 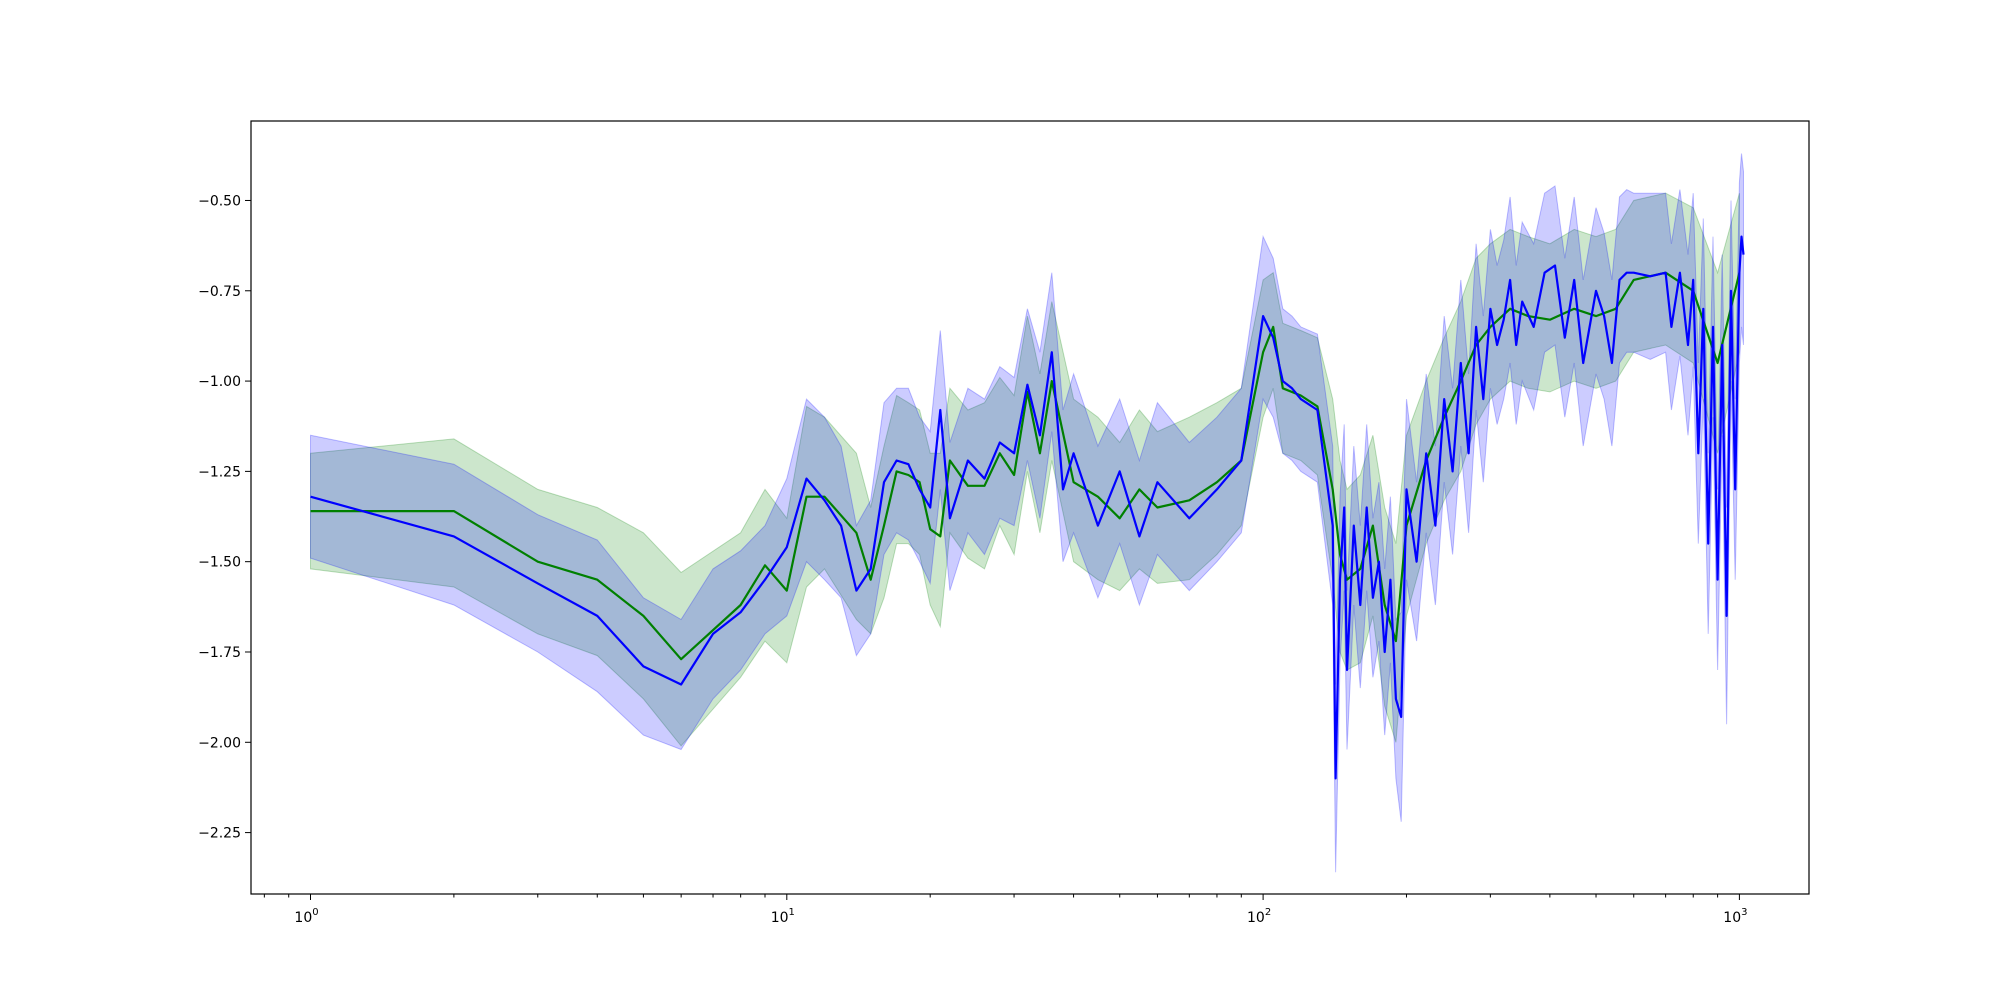 What do you see at coordinates (783, 916) in the screenshot?
I see `x-tick-label: 10¹` at bounding box center [783, 916].